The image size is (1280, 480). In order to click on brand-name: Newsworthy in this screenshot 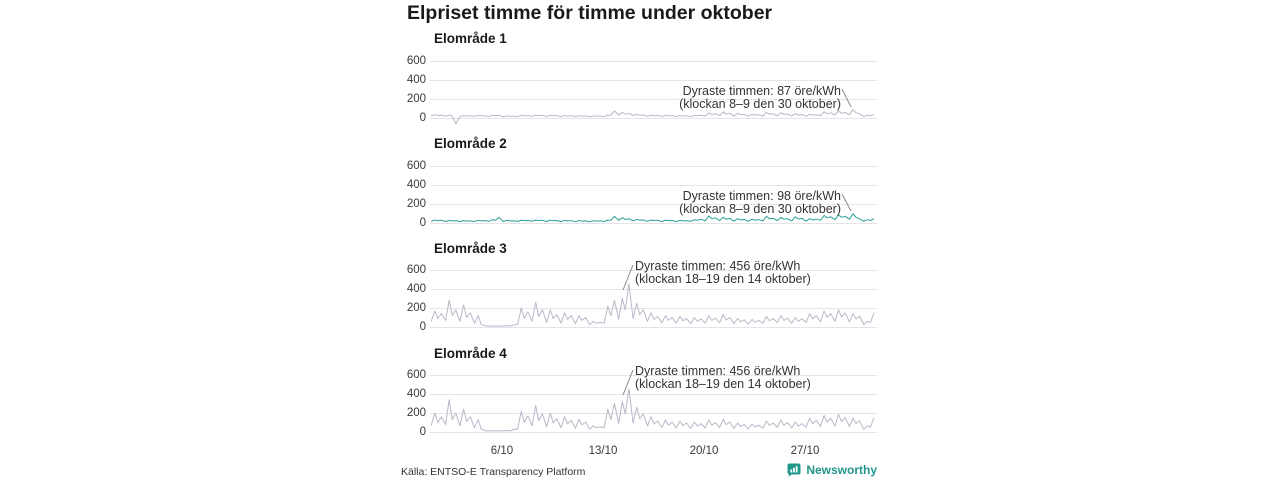, I will do `click(841, 470)`.